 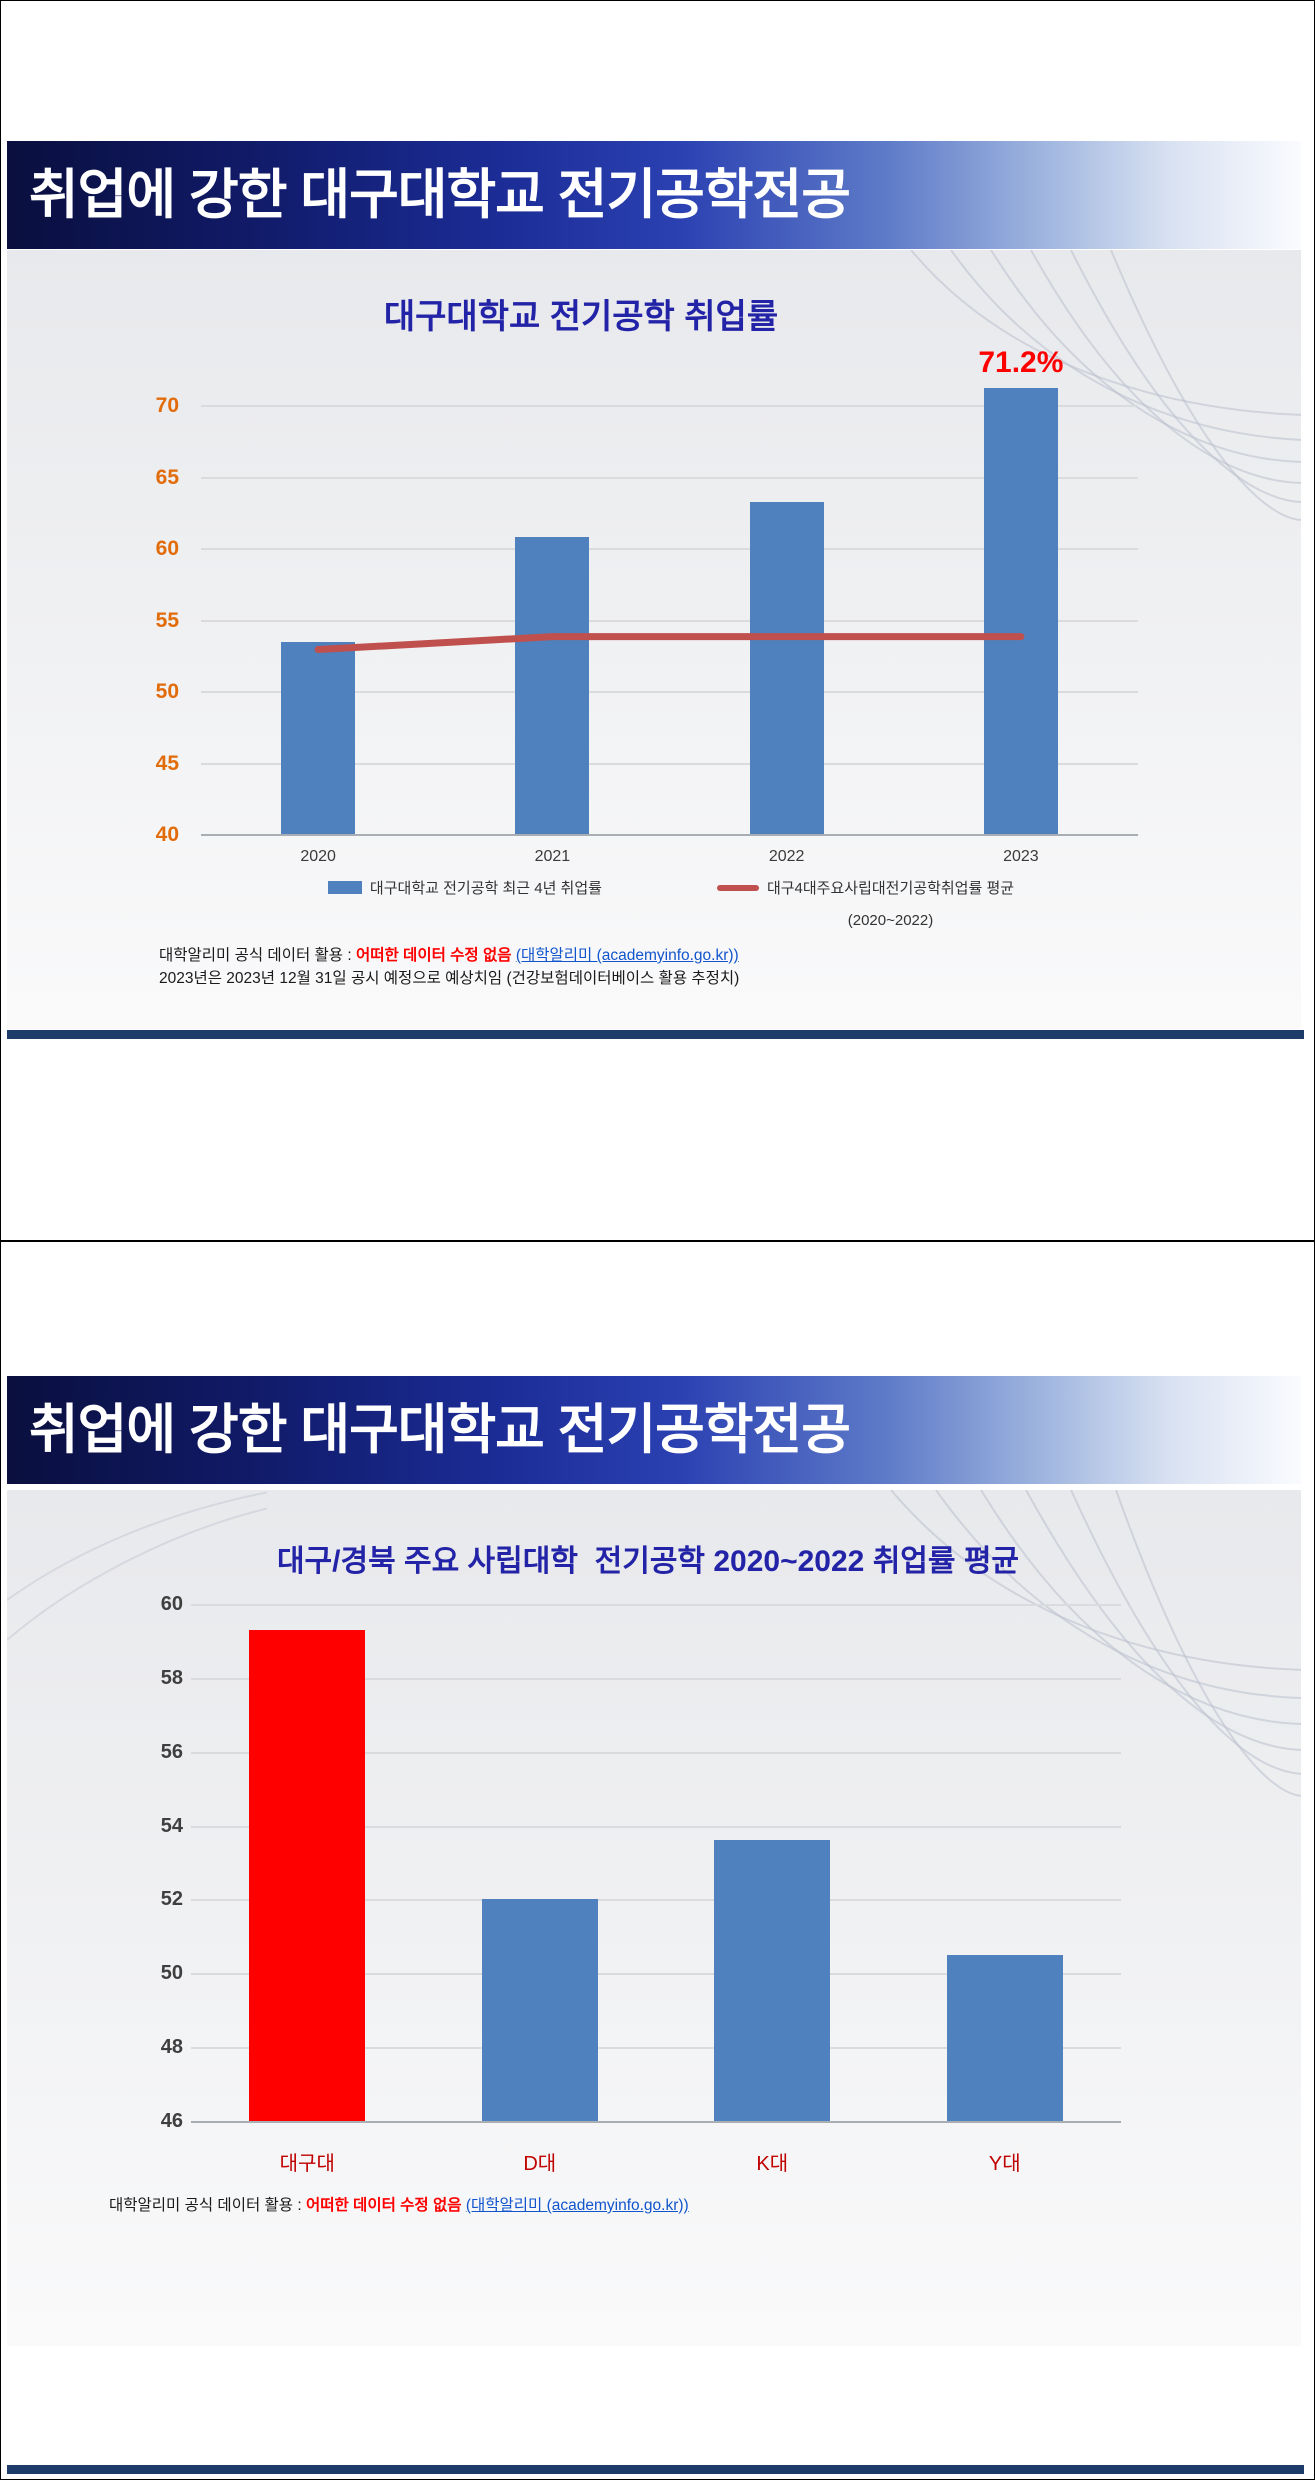 What do you see at coordinates (167, 620) in the screenshot?
I see `y-axis-tick-label: 55` at bounding box center [167, 620].